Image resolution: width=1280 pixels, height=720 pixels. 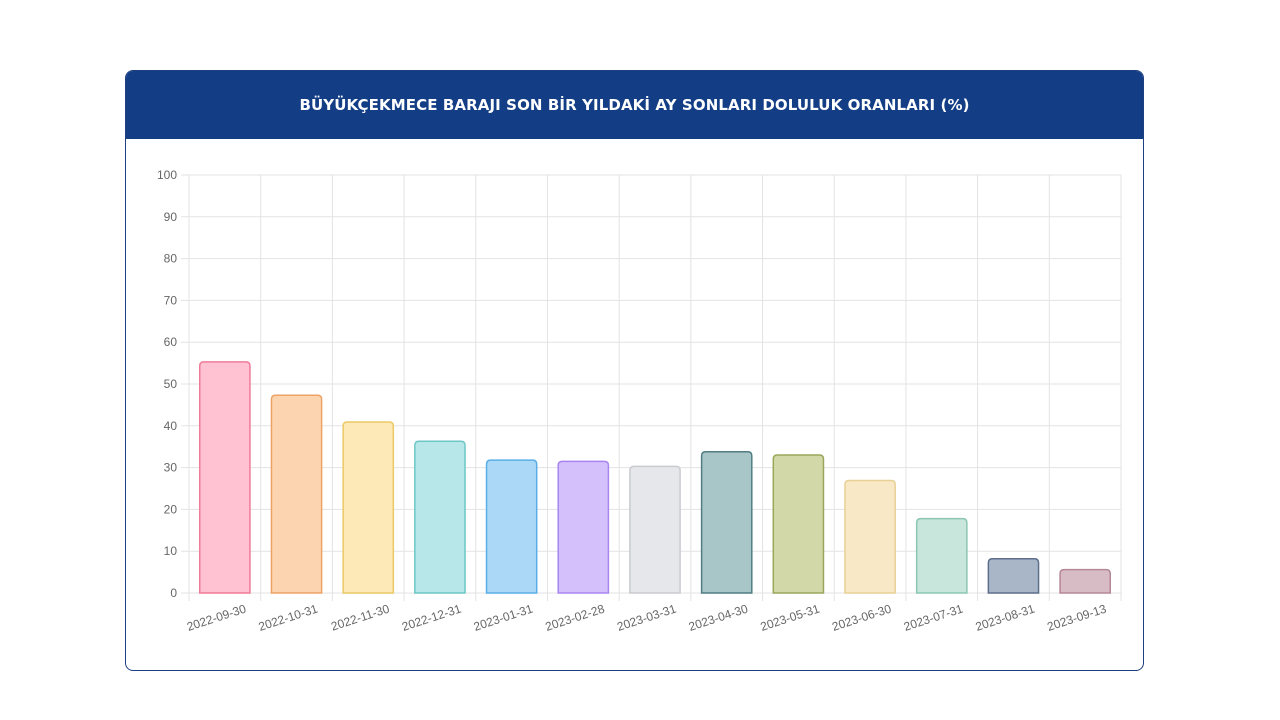 What do you see at coordinates (861, 617) in the screenshot?
I see `x-tick-label: 2023-06-30` at bounding box center [861, 617].